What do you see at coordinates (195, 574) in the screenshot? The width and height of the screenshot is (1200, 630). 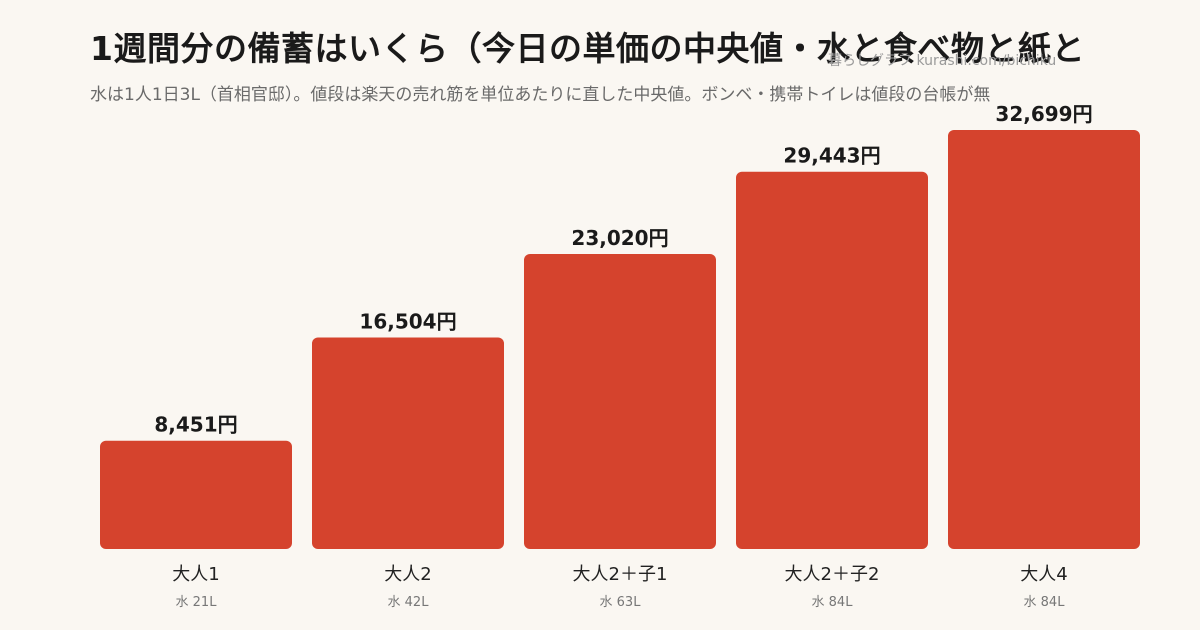 I see `category-label-1: 大人1` at bounding box center [195, 574].